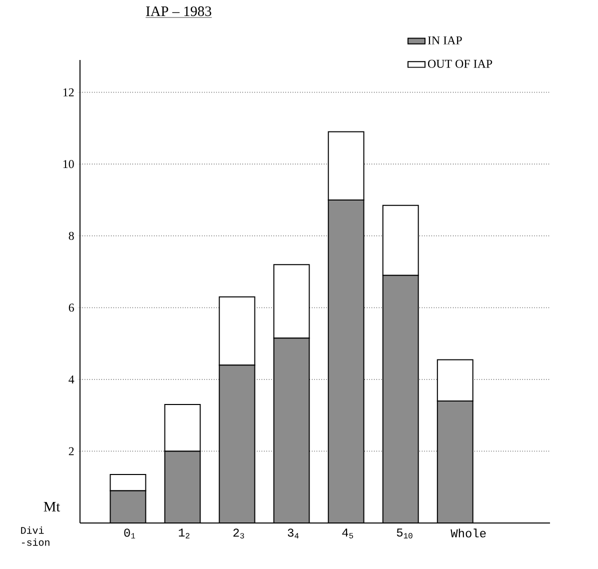 This screenshot has width=598, height=569. I want to click on y-tick-label: 12, so click(68, 92).